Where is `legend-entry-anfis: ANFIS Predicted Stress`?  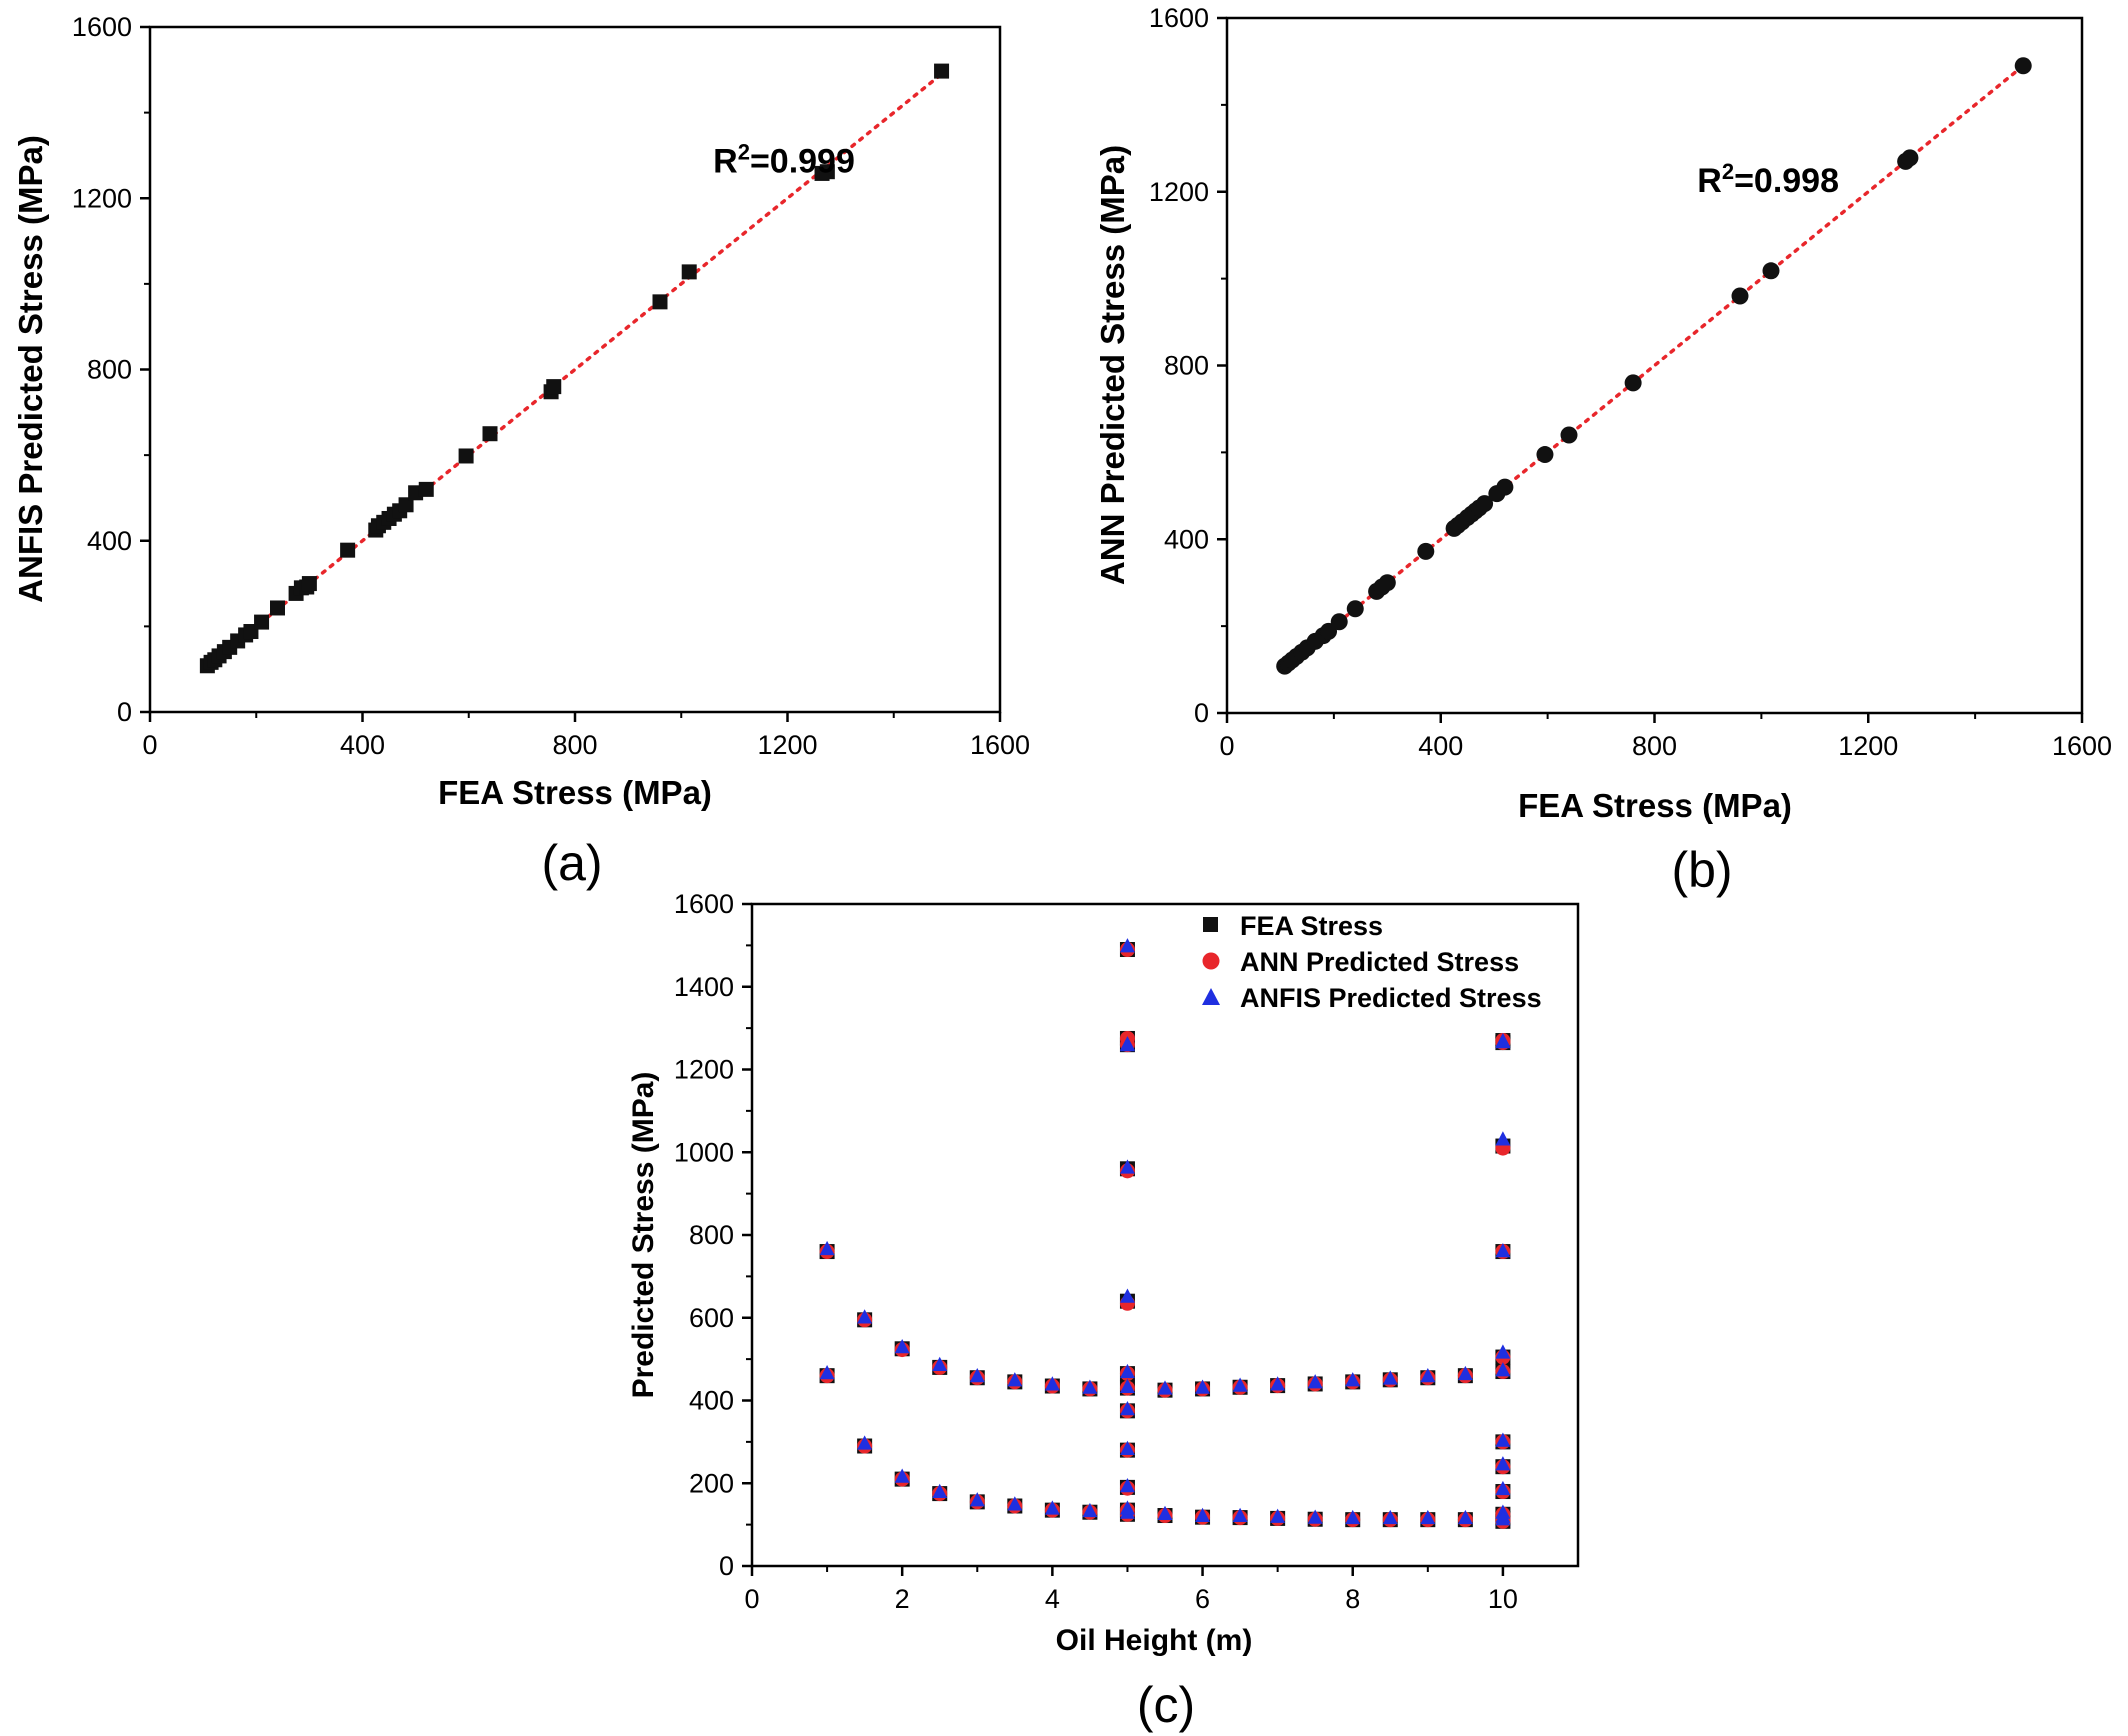 legend-entry-anfis: ANFIS Predicted Stress is located at coordinates (1372, 998).